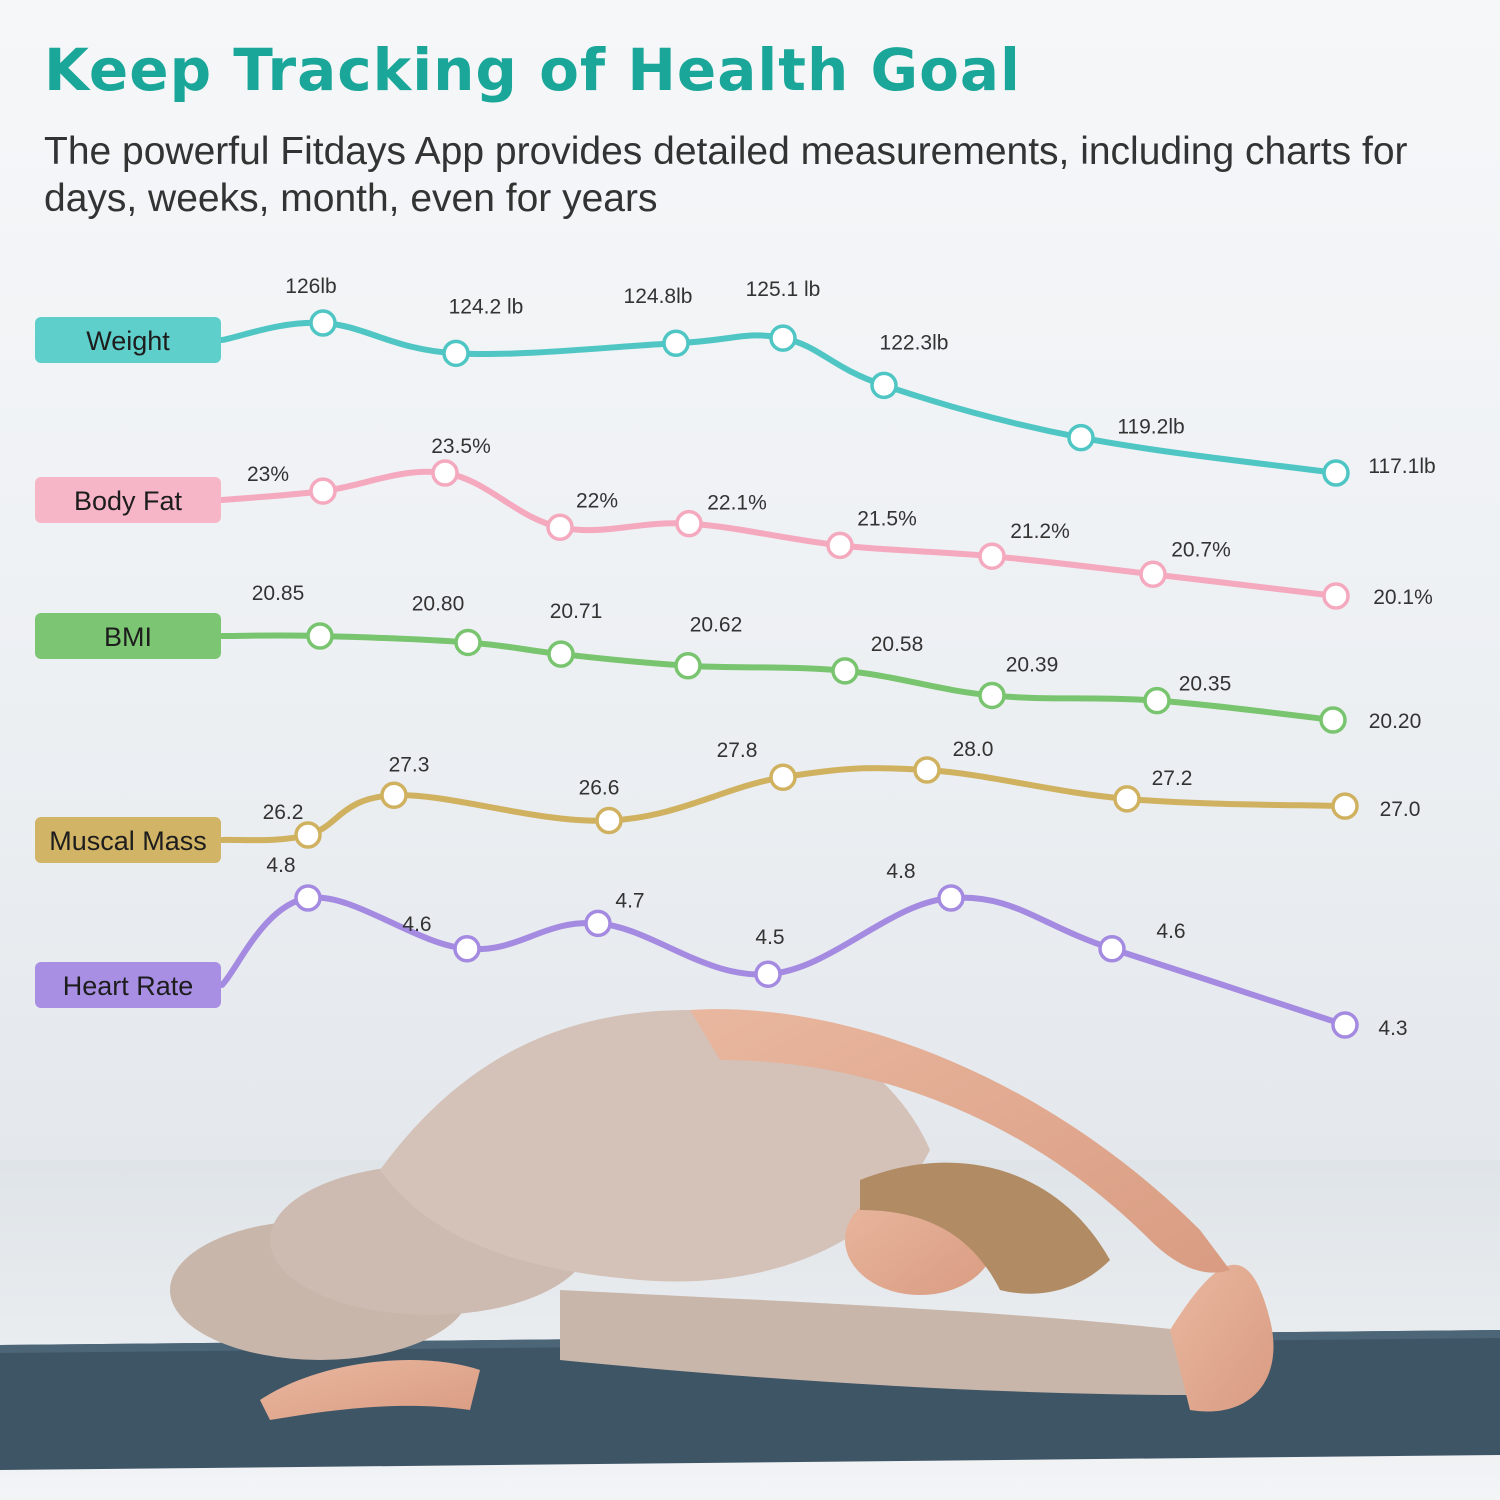  What do you see at coordinates (1395, 721) in the screenshot?
I see `data-label: 20.20` at bounding box center [1395, 721].